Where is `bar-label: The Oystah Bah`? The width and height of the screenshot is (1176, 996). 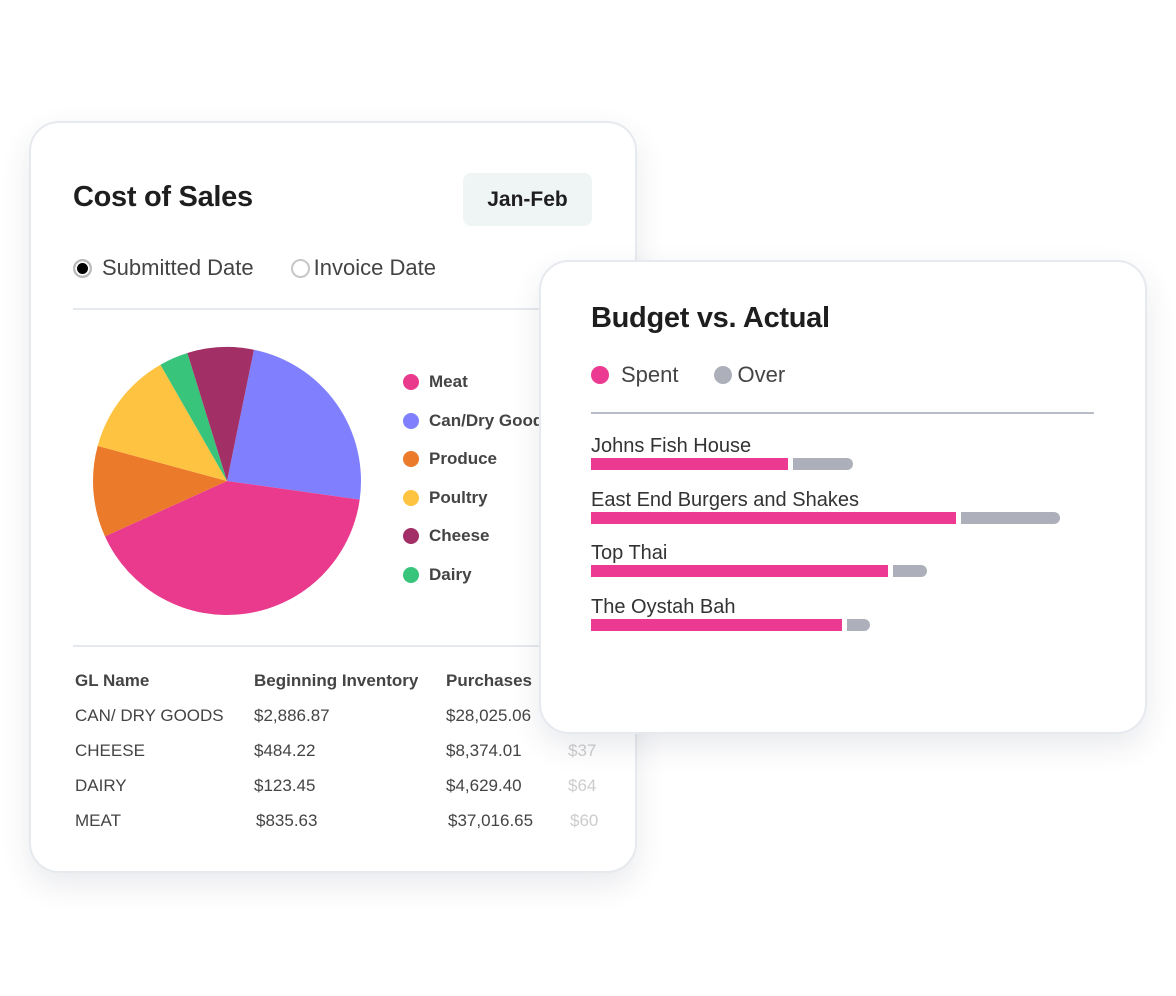
bar-label: The Oystah Bah is located at coordinates (663, 606).